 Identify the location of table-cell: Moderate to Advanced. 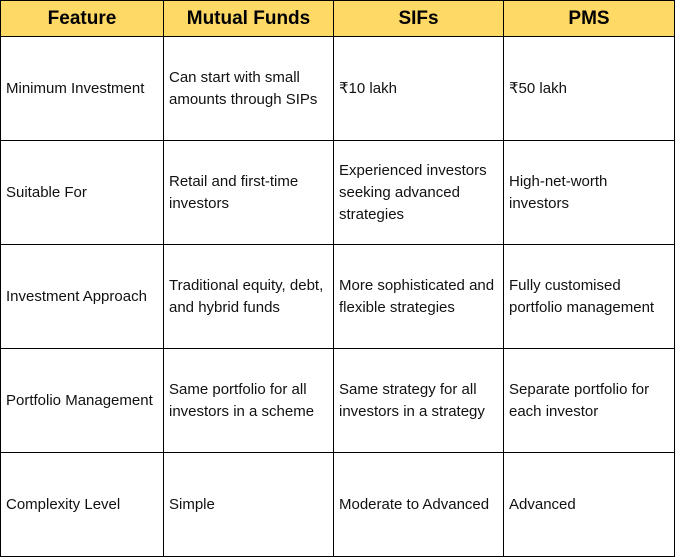
(418, 504).